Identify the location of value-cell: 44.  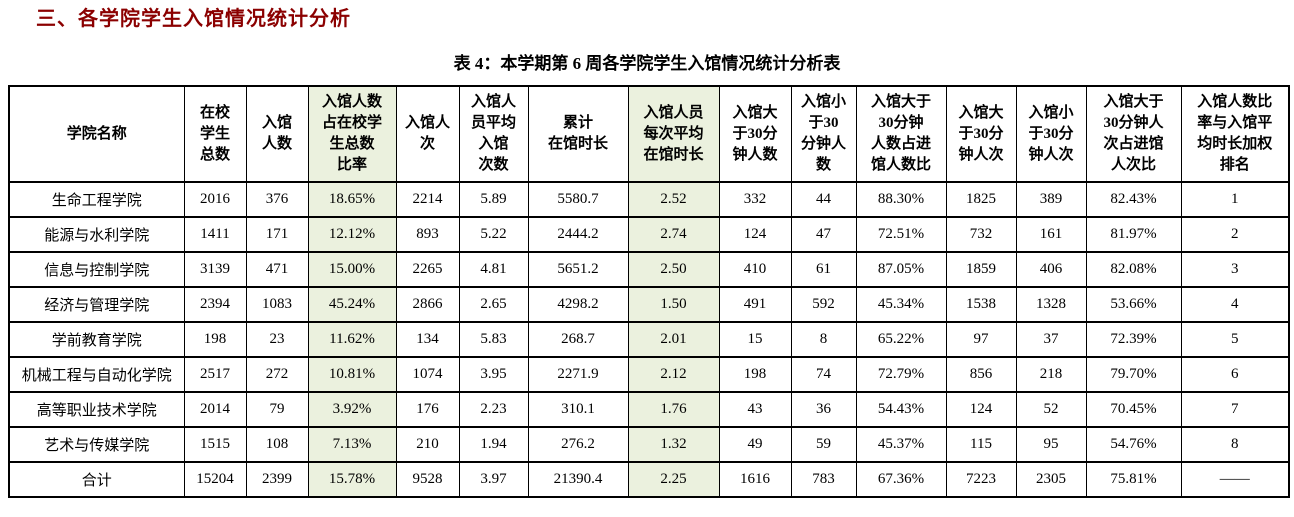
(823, 199).